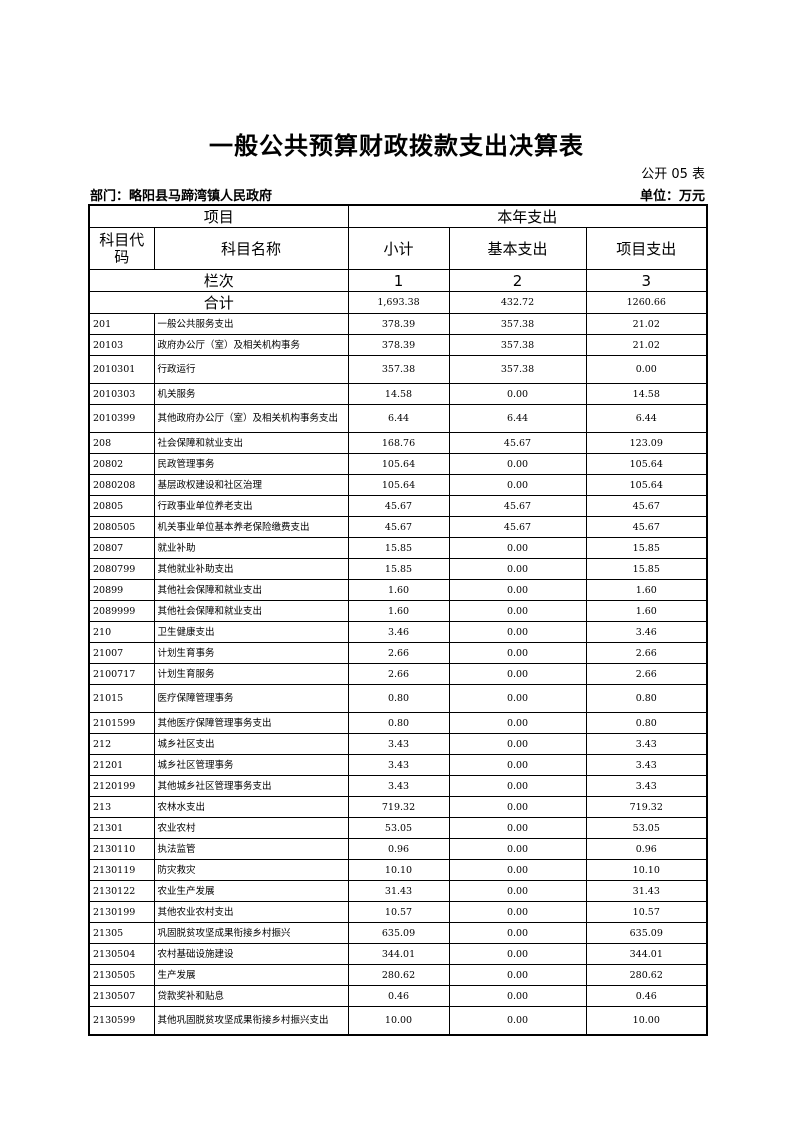 The image size is (793, 1122). Describe the element at coordinates (251, 527) in the screenshot. I see `row-name: 机关事业单位基本养老保险缴费支出` at that location.